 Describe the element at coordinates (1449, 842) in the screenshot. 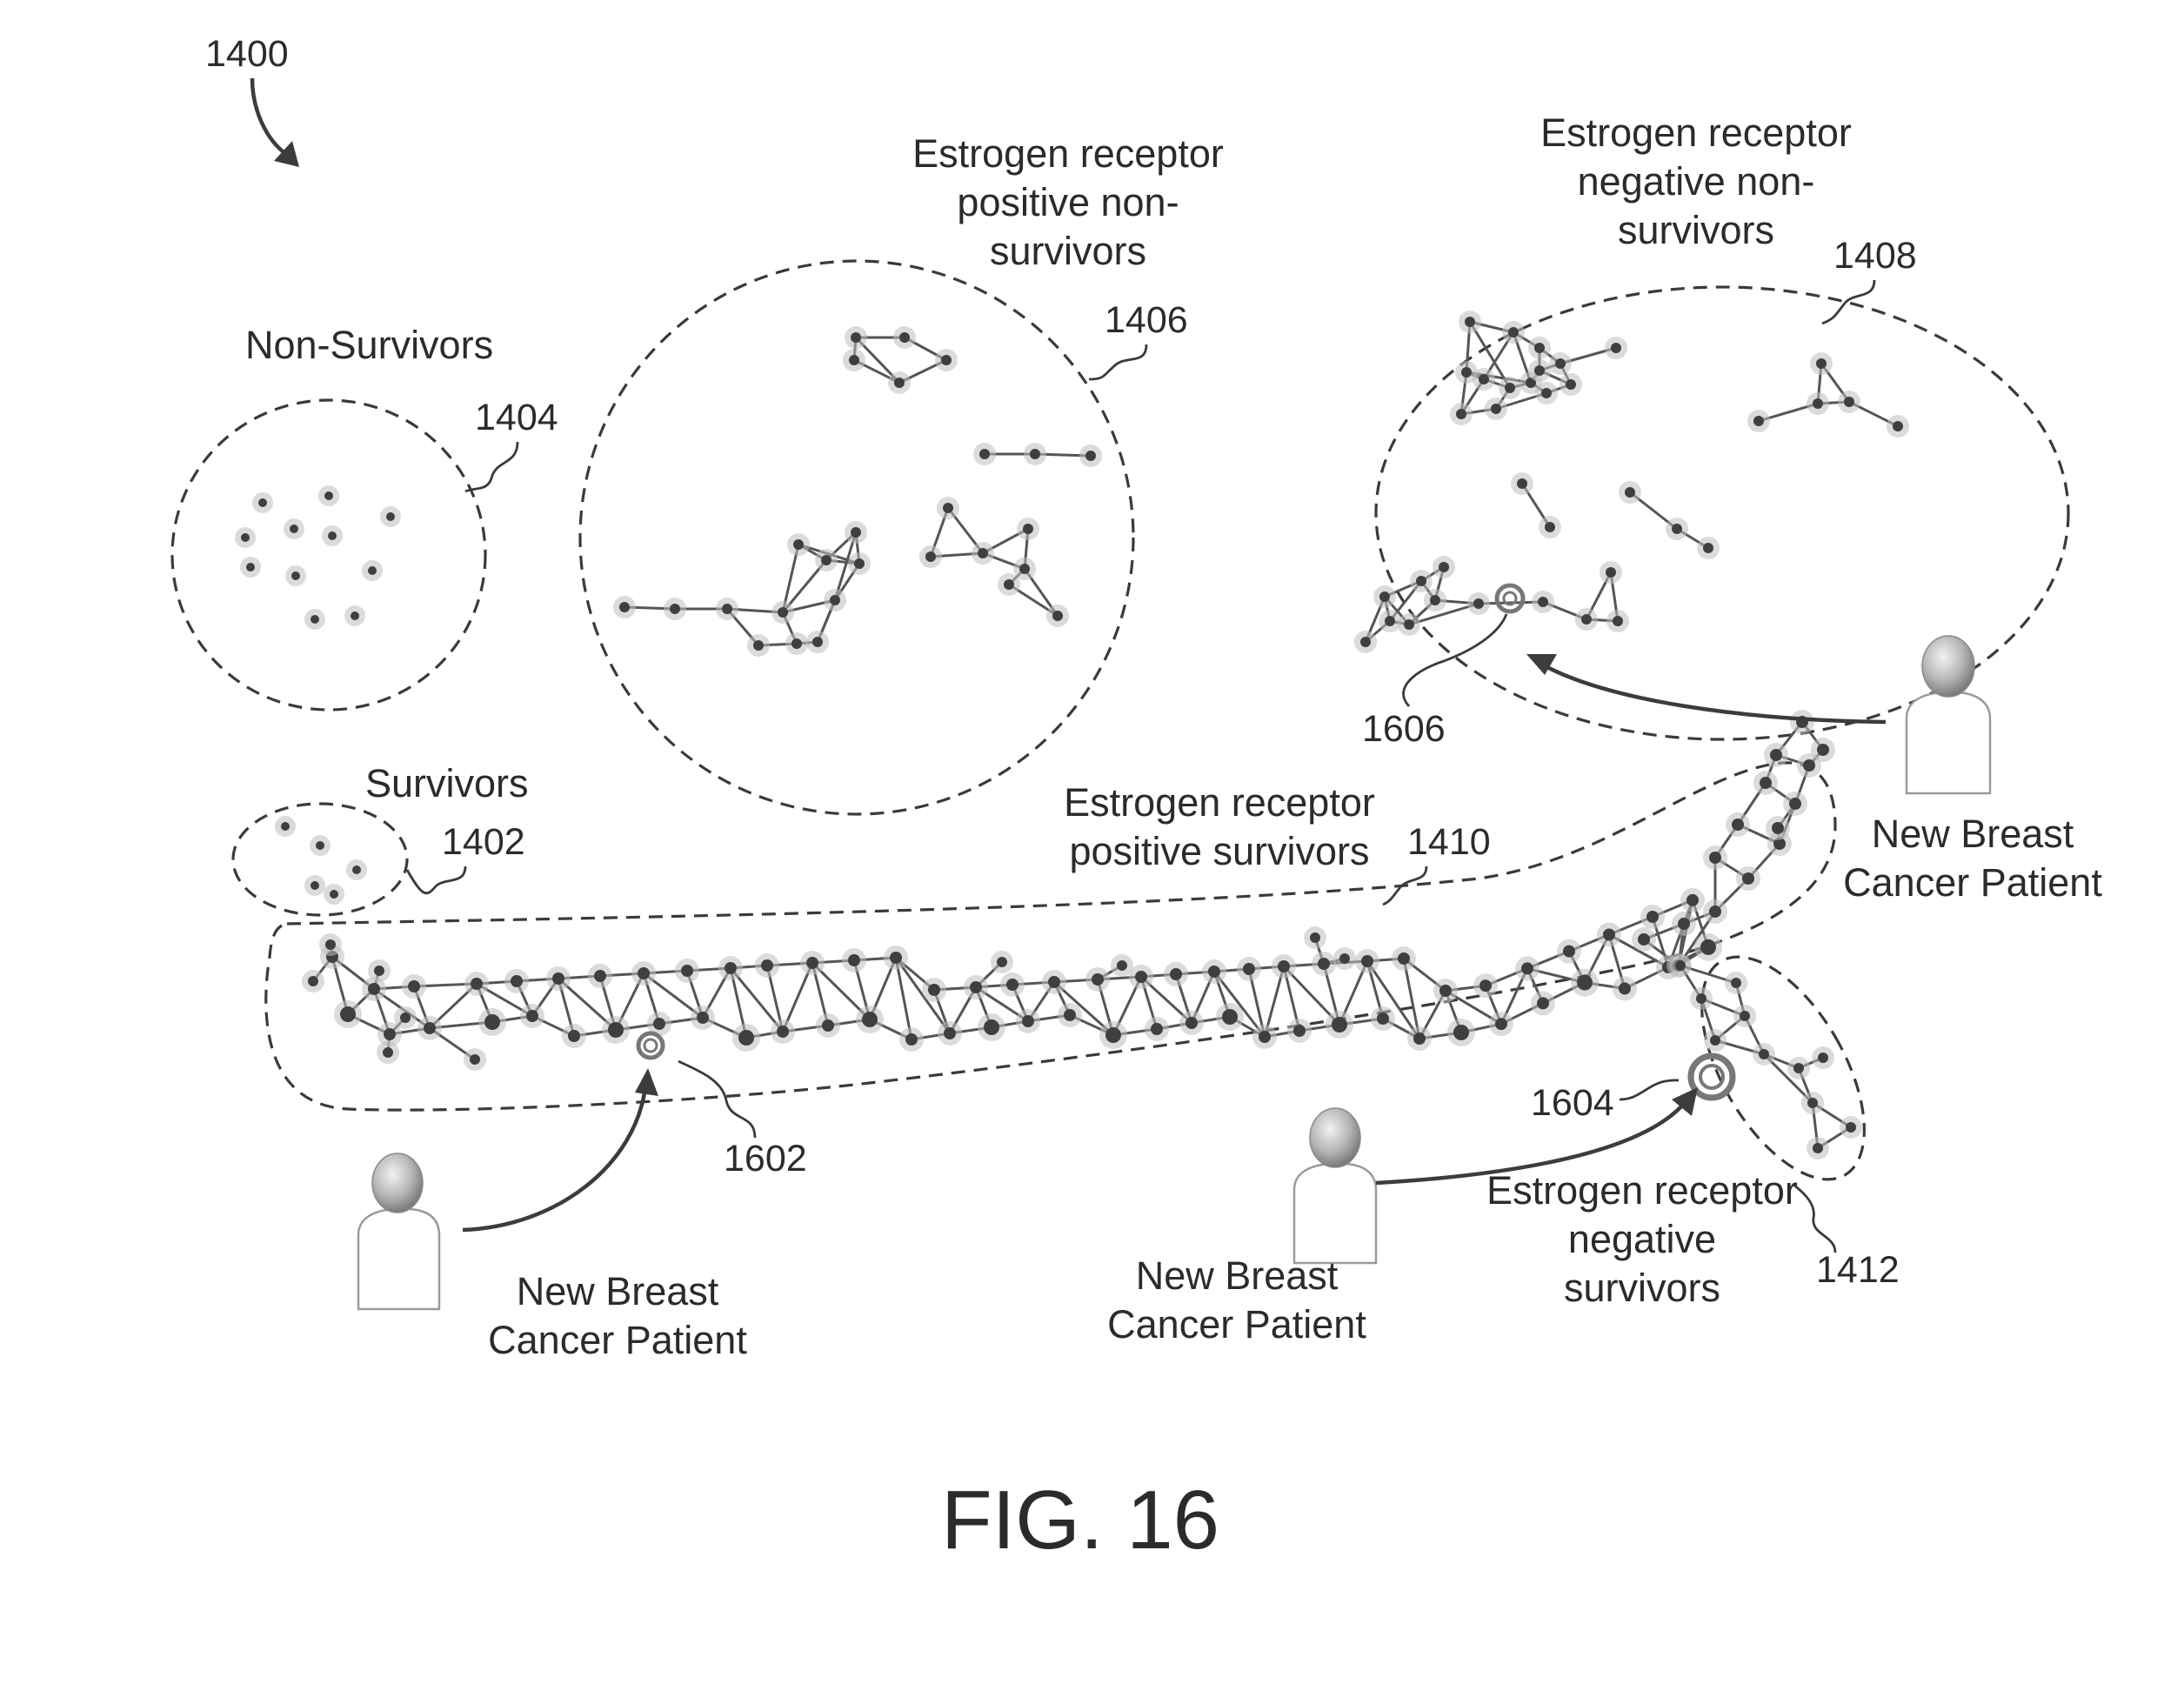

I see `ref-1410: 1410` at that location.